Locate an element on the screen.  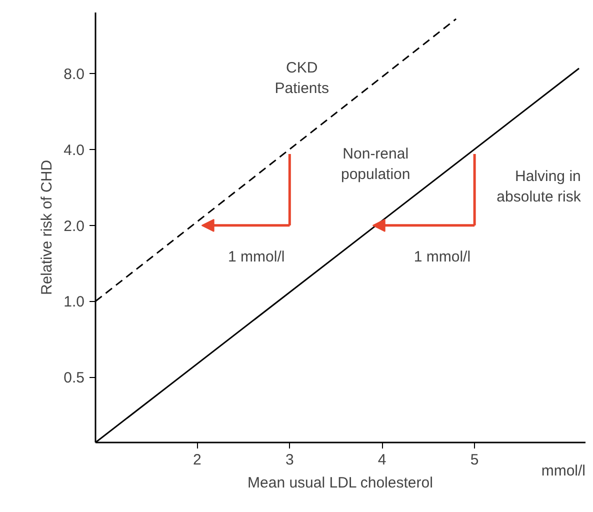
x-tick-label: 3 is located at coordinates (289, 460).